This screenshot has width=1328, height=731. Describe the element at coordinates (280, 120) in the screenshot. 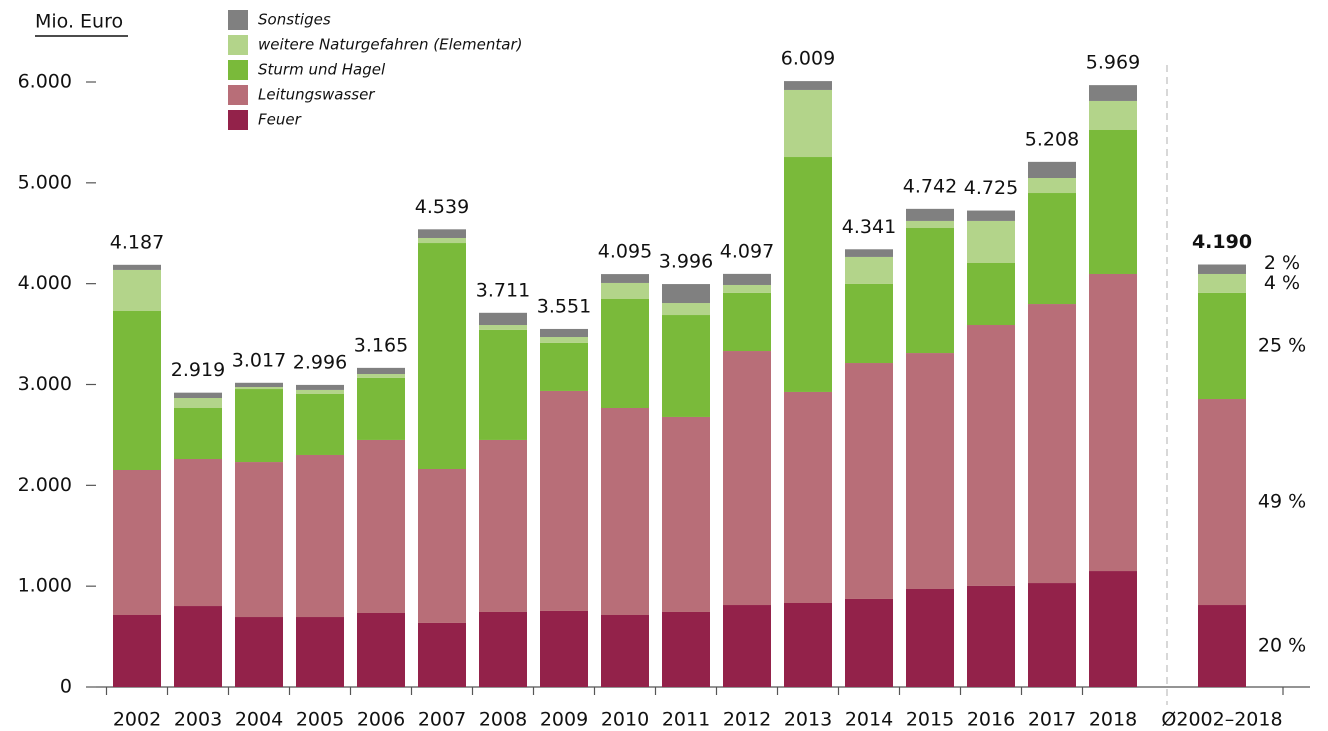

I see `legend-label: Feuer` at that location.